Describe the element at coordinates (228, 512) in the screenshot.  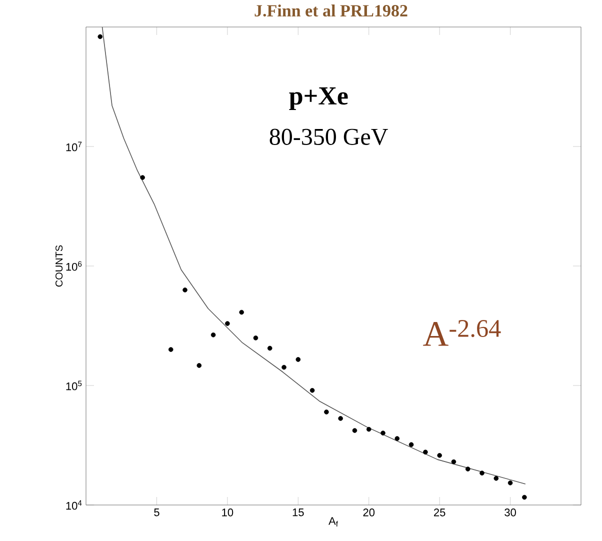
I see `x-tick-label: 10` at that location.